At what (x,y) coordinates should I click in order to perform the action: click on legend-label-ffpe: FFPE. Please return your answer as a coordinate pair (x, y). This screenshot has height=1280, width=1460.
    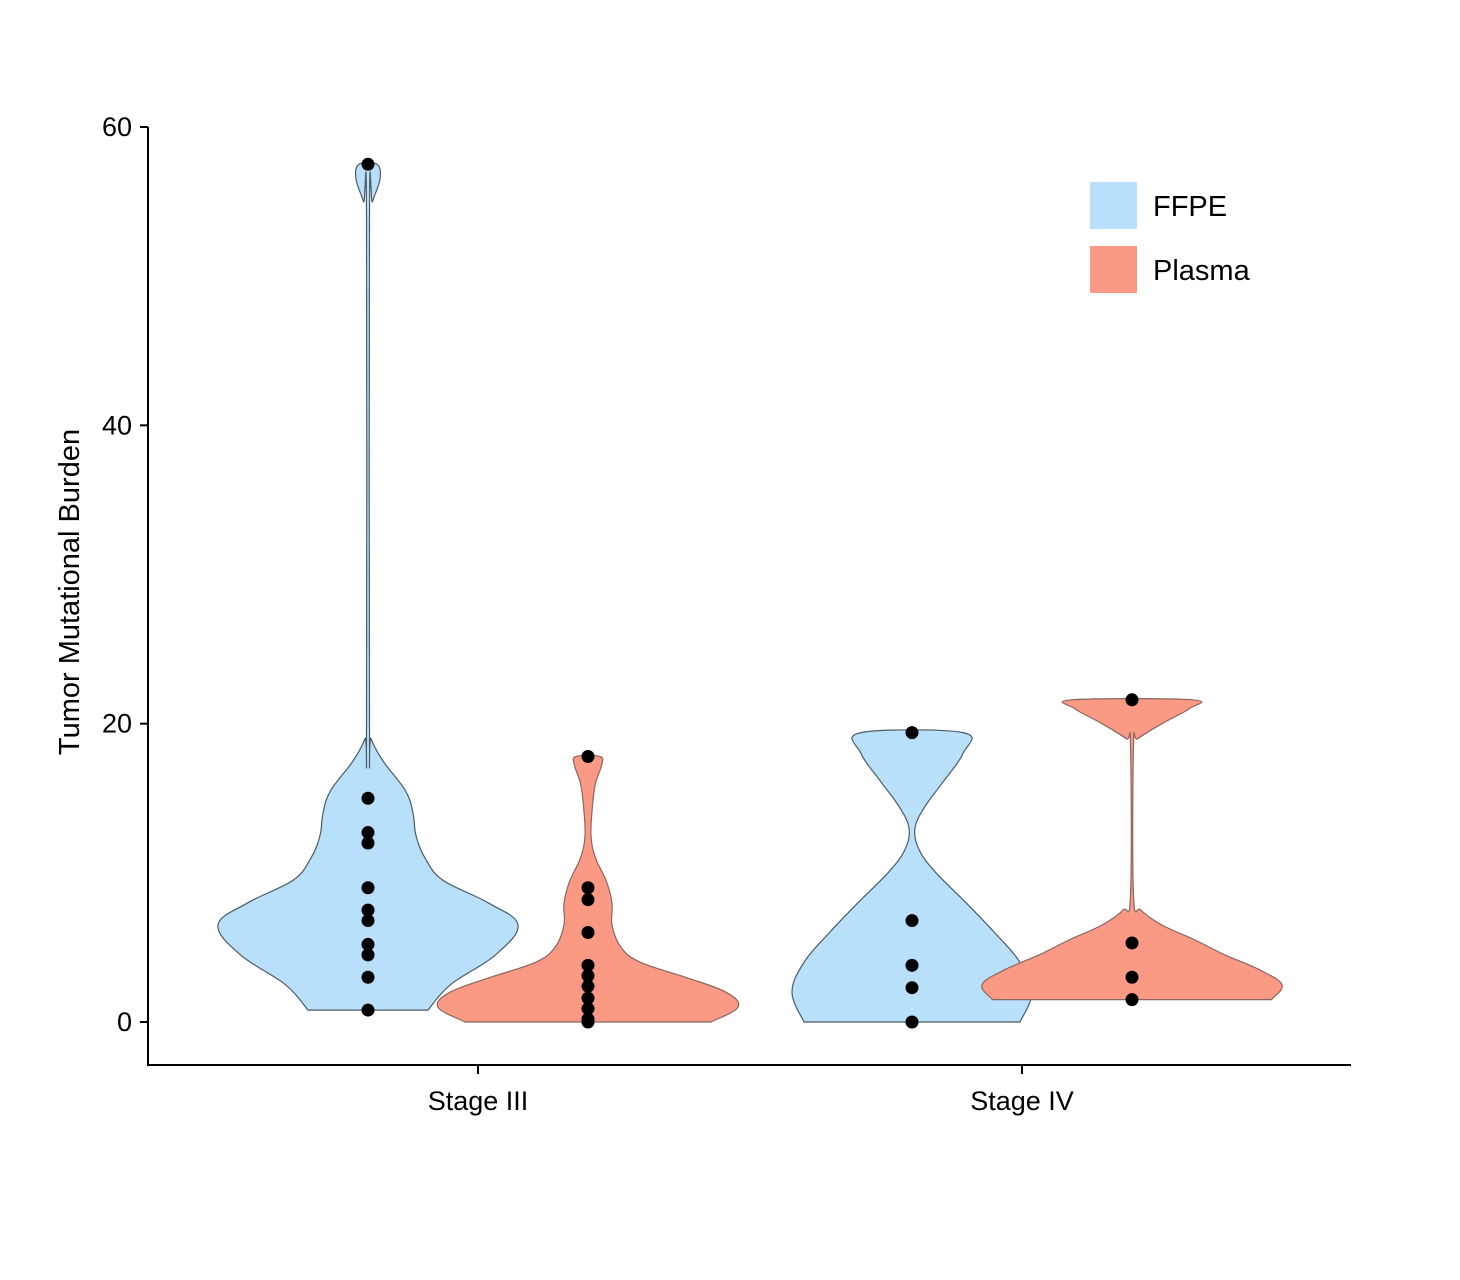
    Looking at the image, I should click on (1190, 207).